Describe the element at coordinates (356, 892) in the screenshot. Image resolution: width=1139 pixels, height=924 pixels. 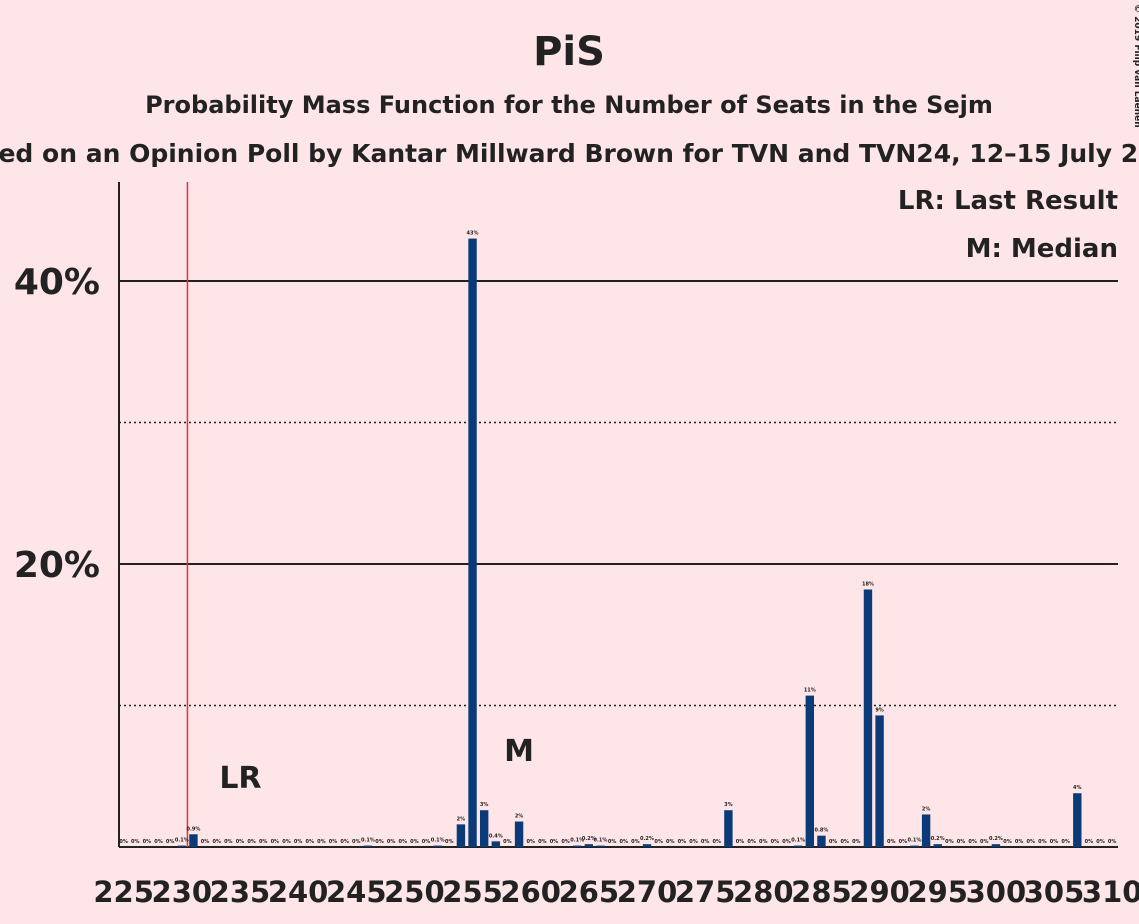
I see `x-tick-label: 245` at that location.